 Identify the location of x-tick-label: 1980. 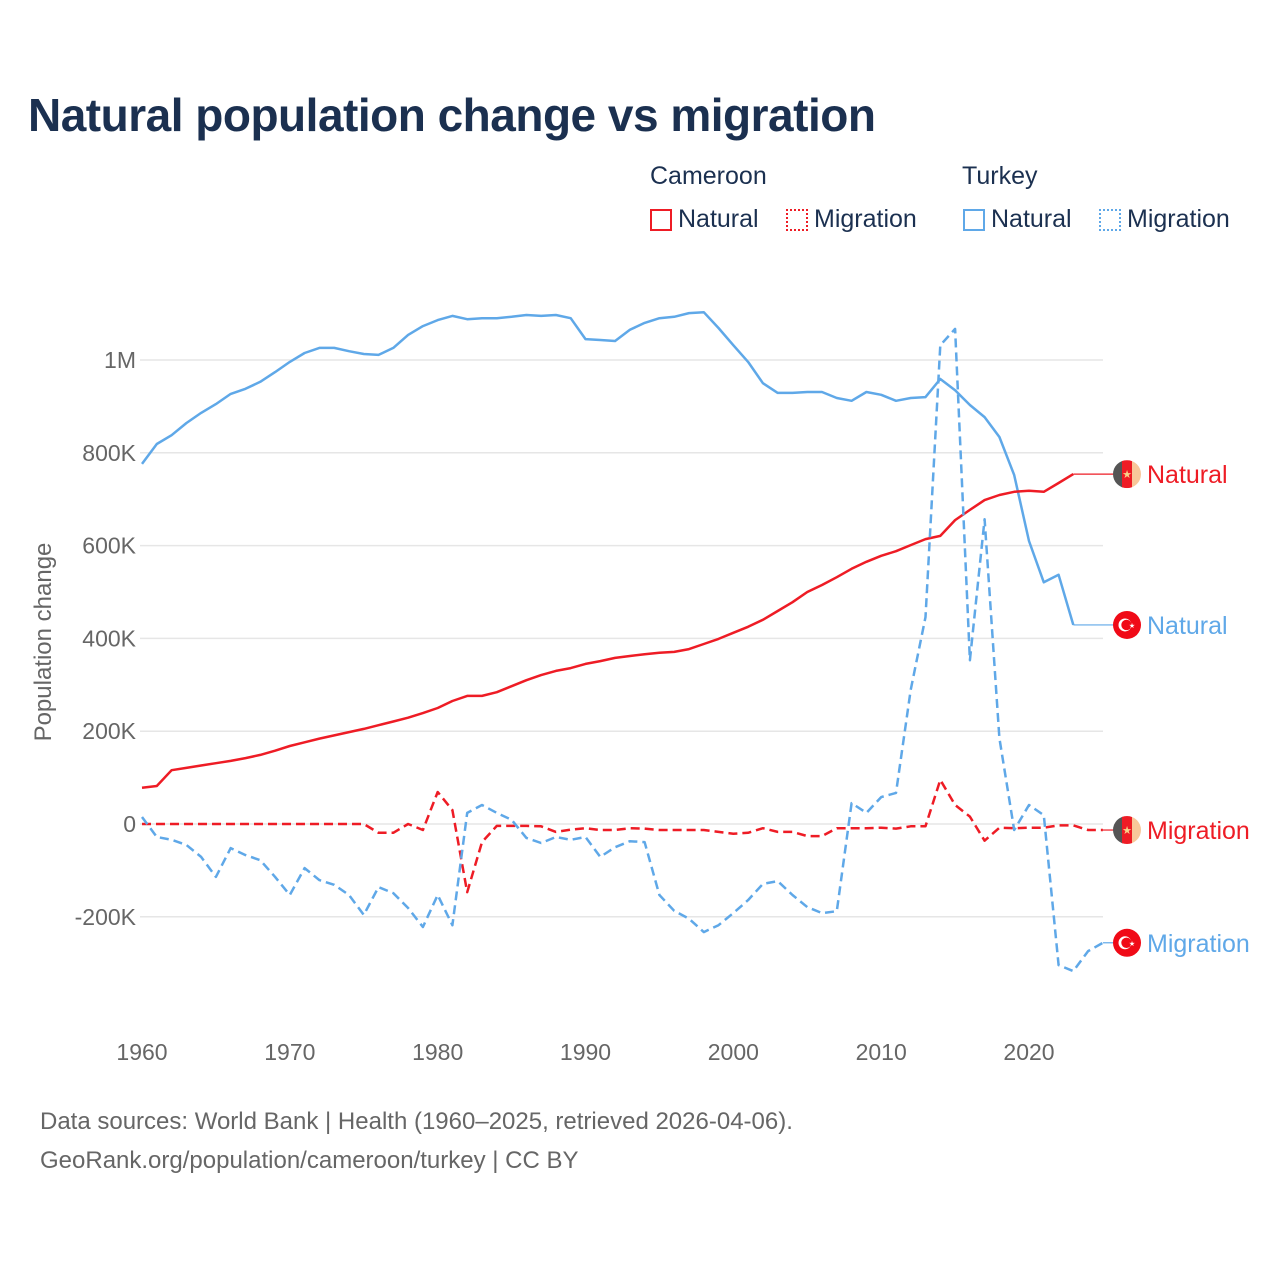
(437, 1052).